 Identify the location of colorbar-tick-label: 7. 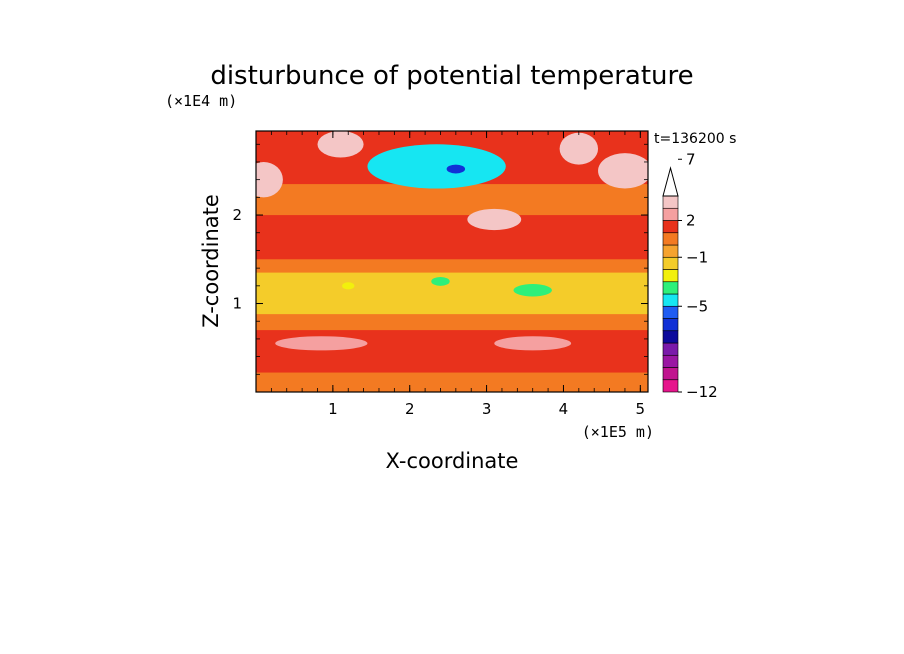
(691, 159).